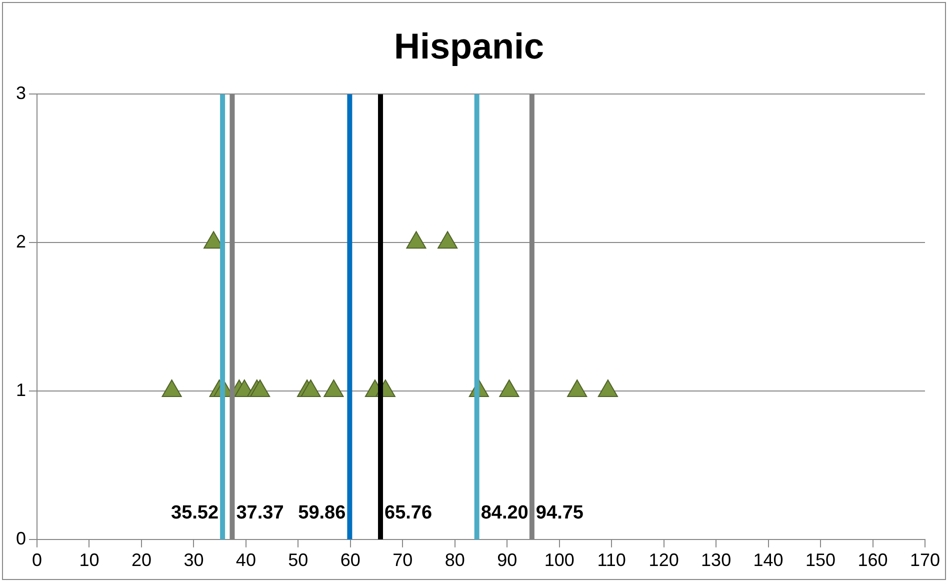 The height and width of the screenshot is (582, 948). Describe the element at coordinates (821, 560) in the screenshot. I see `x-tick-label: 150` at that location.